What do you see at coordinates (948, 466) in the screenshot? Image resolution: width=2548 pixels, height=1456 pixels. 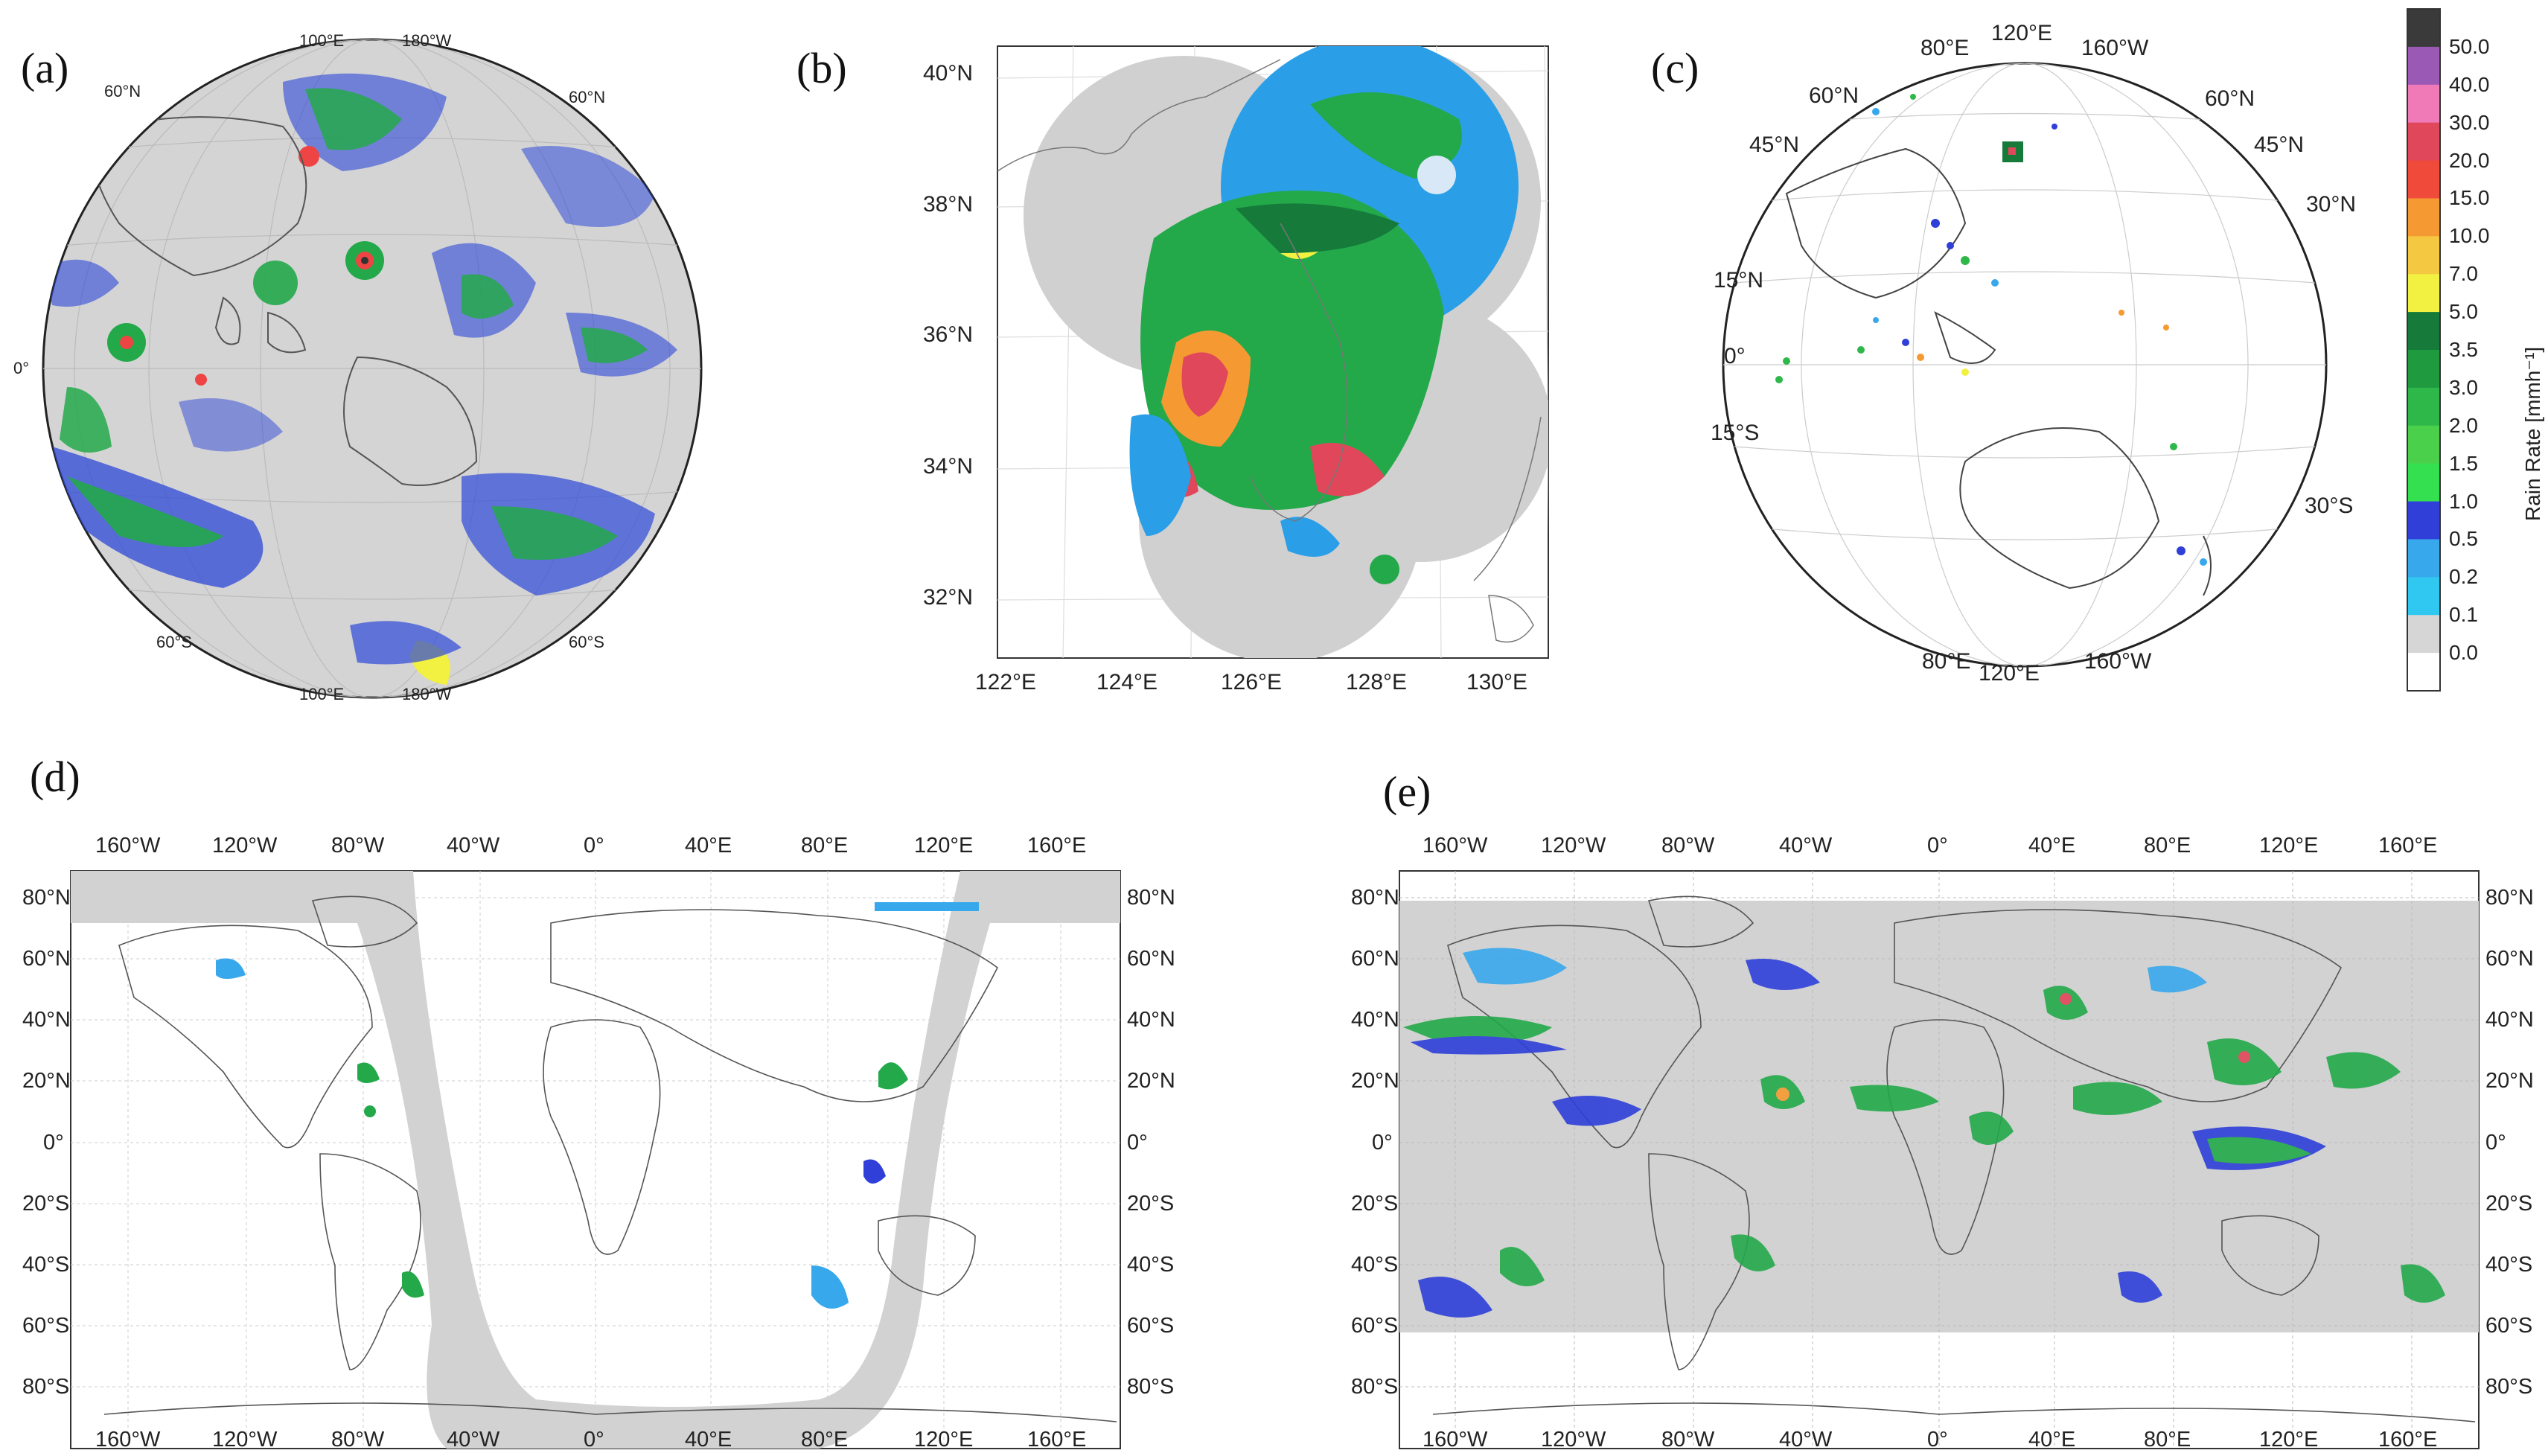 I see `panel-b-lat-34n: 34°N` at bounding box center [948, 466].